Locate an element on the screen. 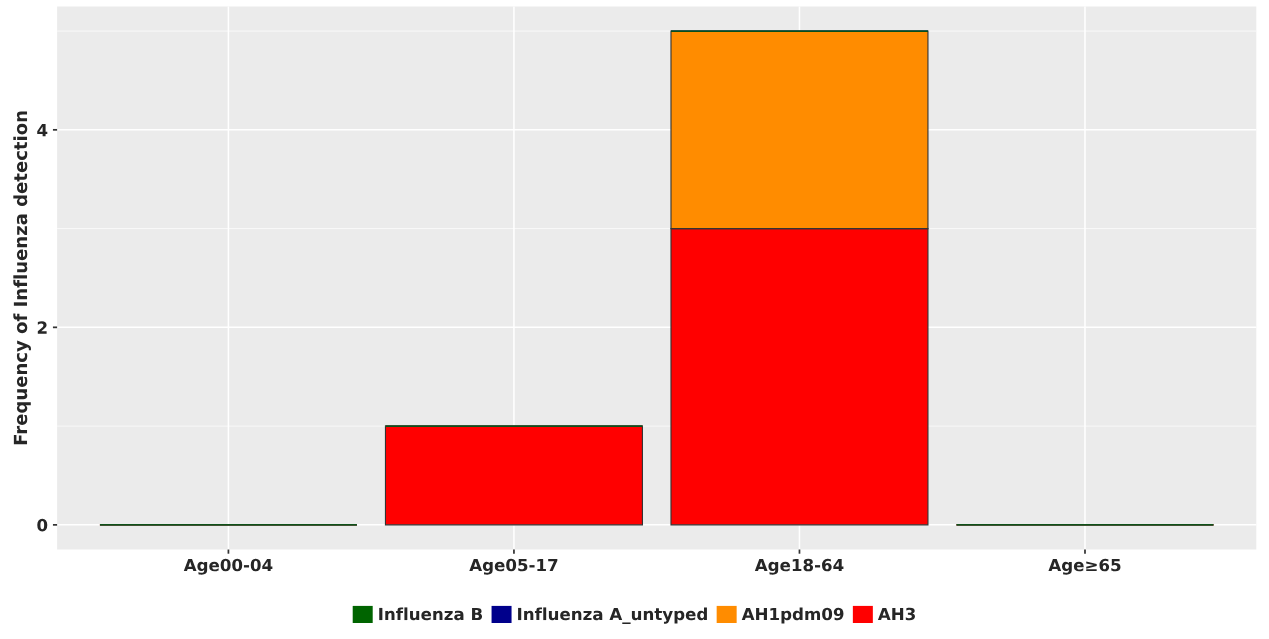 The width and height of the screenshot is (1269, 639). y-tick-label: 0 is located at coordinates (42, 525).